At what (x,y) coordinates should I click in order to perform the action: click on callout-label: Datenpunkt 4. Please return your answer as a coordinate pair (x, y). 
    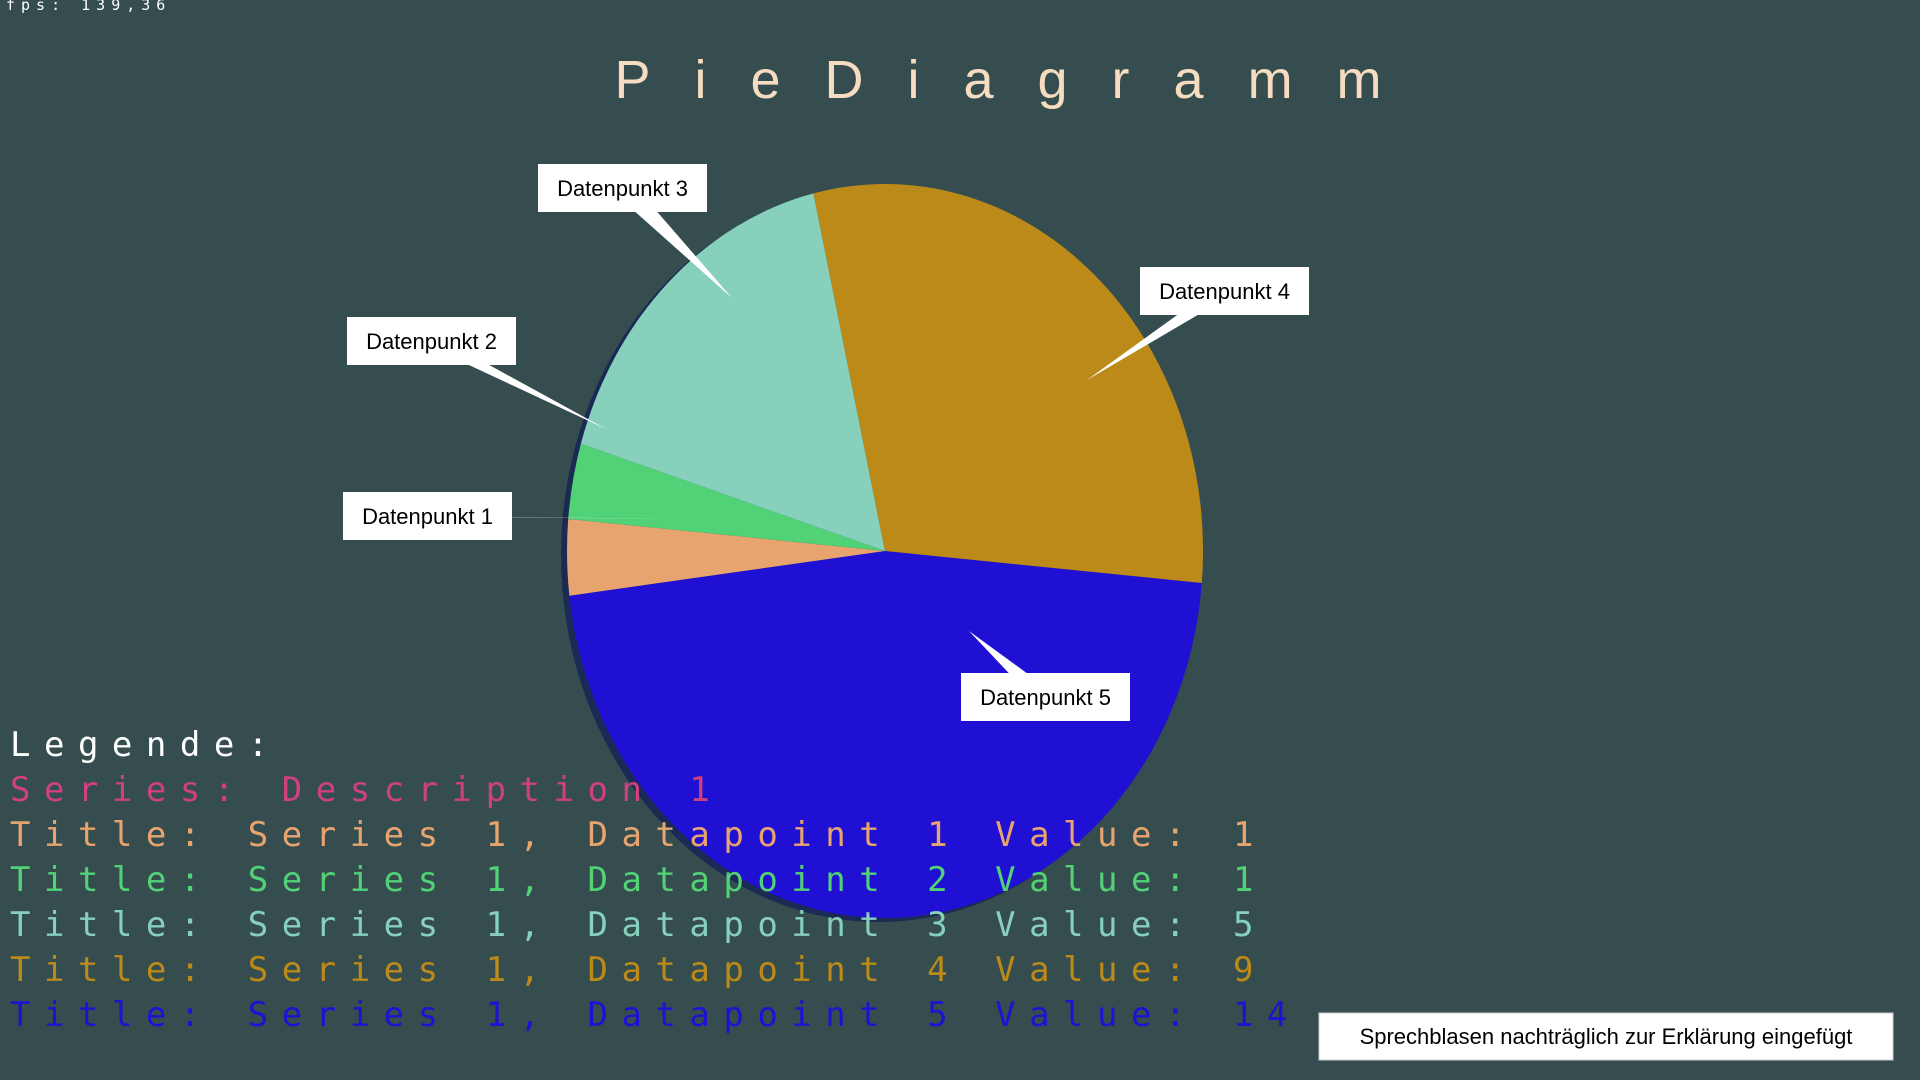
    Looking at the image, I should click on (1224, 291).